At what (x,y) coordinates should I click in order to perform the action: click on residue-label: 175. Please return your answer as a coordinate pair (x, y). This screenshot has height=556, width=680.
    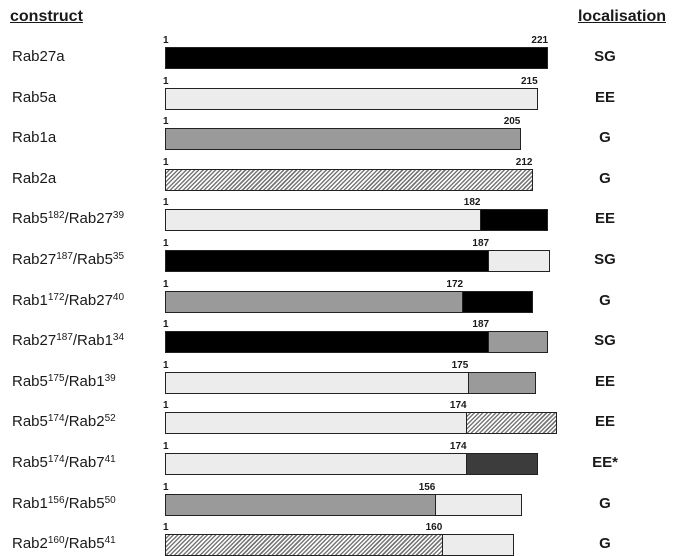
    Looking at the image, I should click on (460, 365).